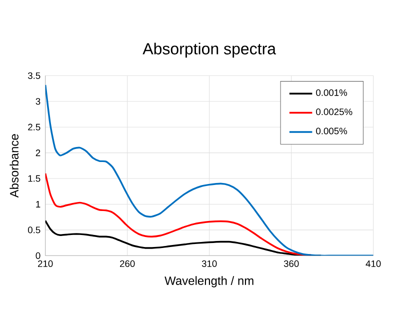 The width and height of the screenshot is (398, 313). What do you see at coordinates (332, 92) in the screenshot?
I see `legend-label: 0.001%` at bounding box center [332, 92].